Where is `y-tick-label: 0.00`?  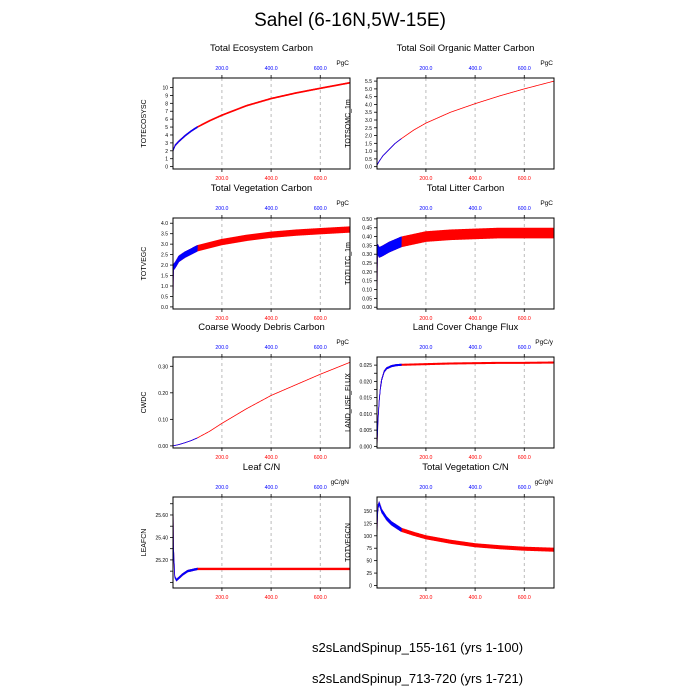 y-tick-label: 0.00 is located at coordinates (163, 447).